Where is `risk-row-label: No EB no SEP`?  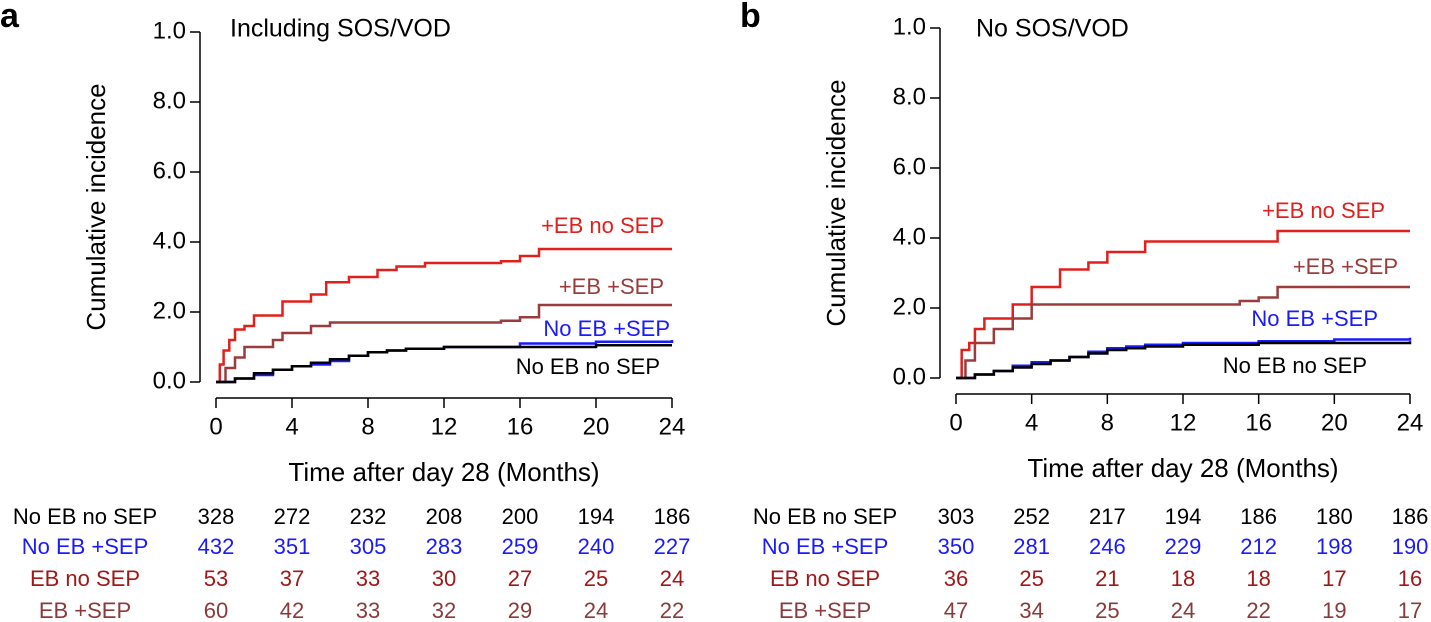 risk-row-label: No EB no SEP is located at coordinates (825, 516).